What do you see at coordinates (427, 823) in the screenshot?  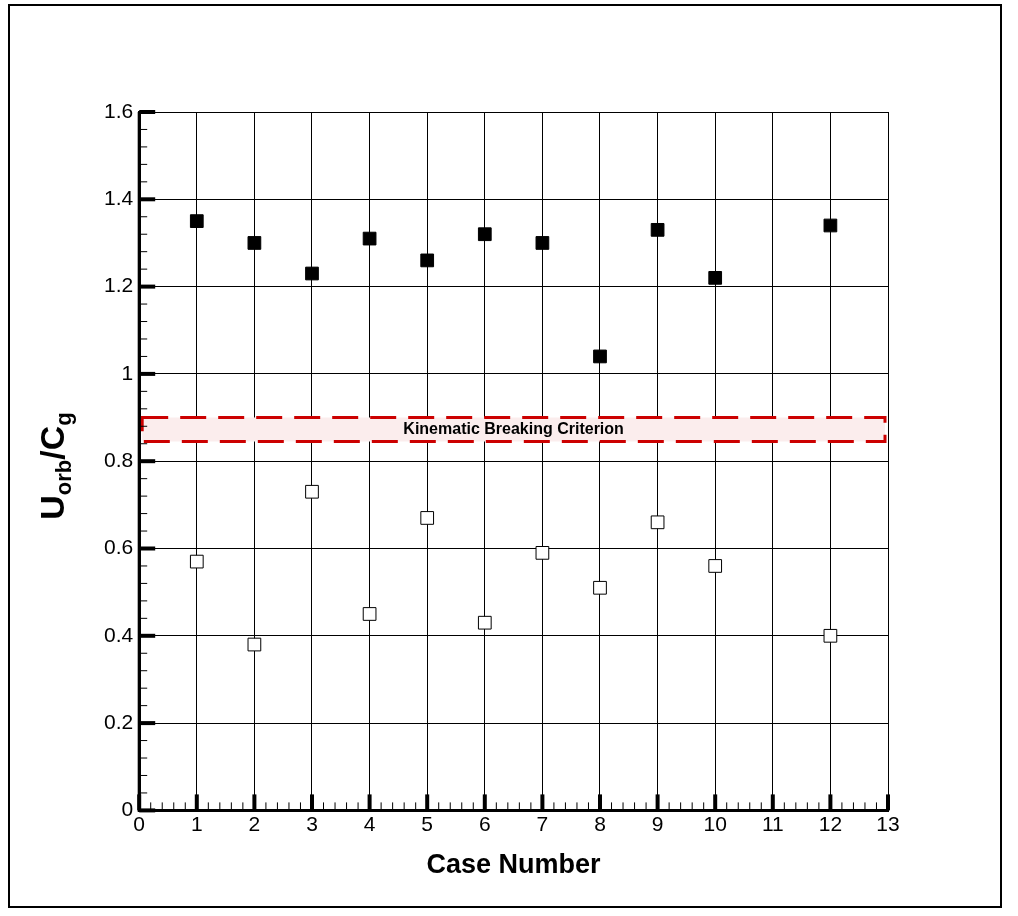 I see `x-tick-label: 5` at bounding box center [427, 823].